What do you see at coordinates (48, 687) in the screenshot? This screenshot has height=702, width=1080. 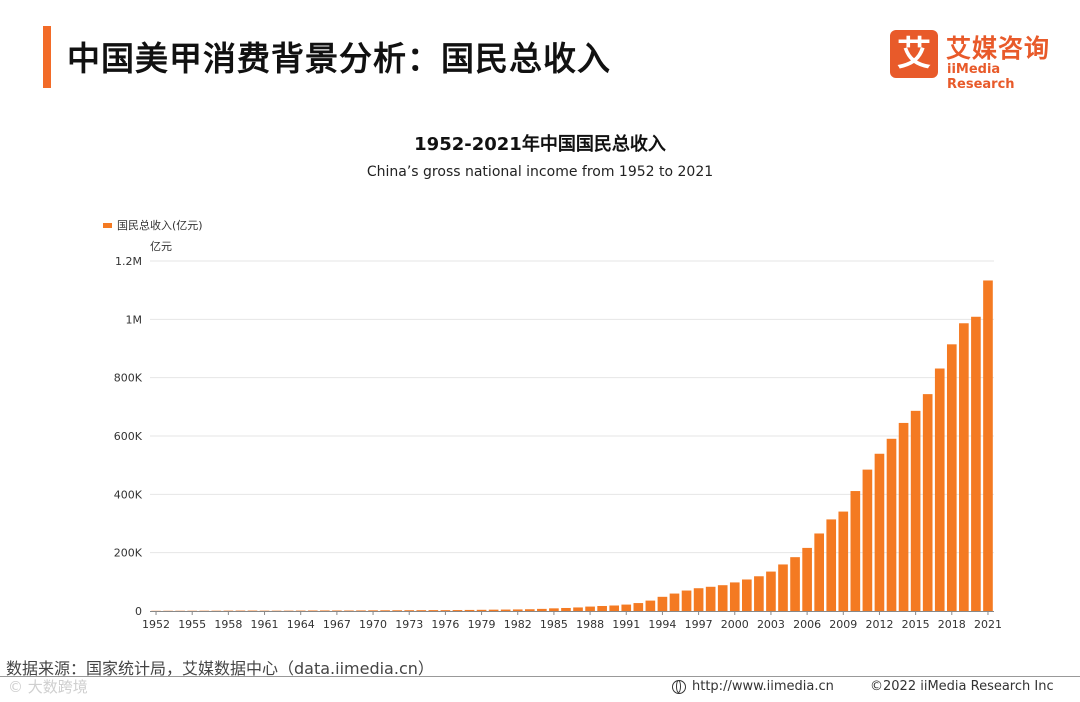 I see `watermark-text: © 大数跨境` at bounding box center [48, 687].